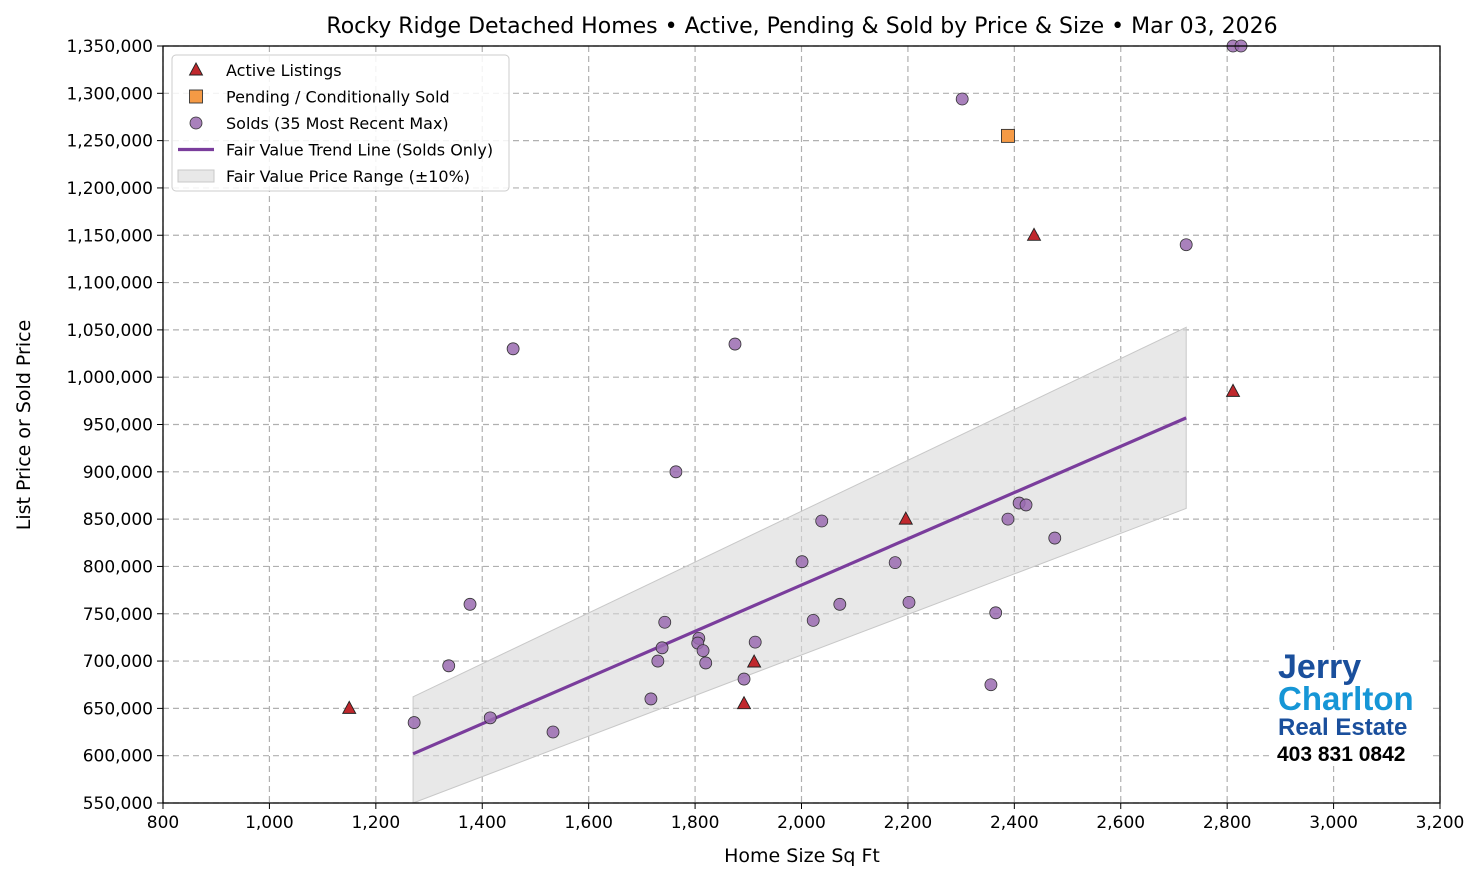 This screenshot has width=1484, height=881. Describe the element at coordinates (588, 823) in the screenshot. I see `x-tick-label: 1,600` at that location.